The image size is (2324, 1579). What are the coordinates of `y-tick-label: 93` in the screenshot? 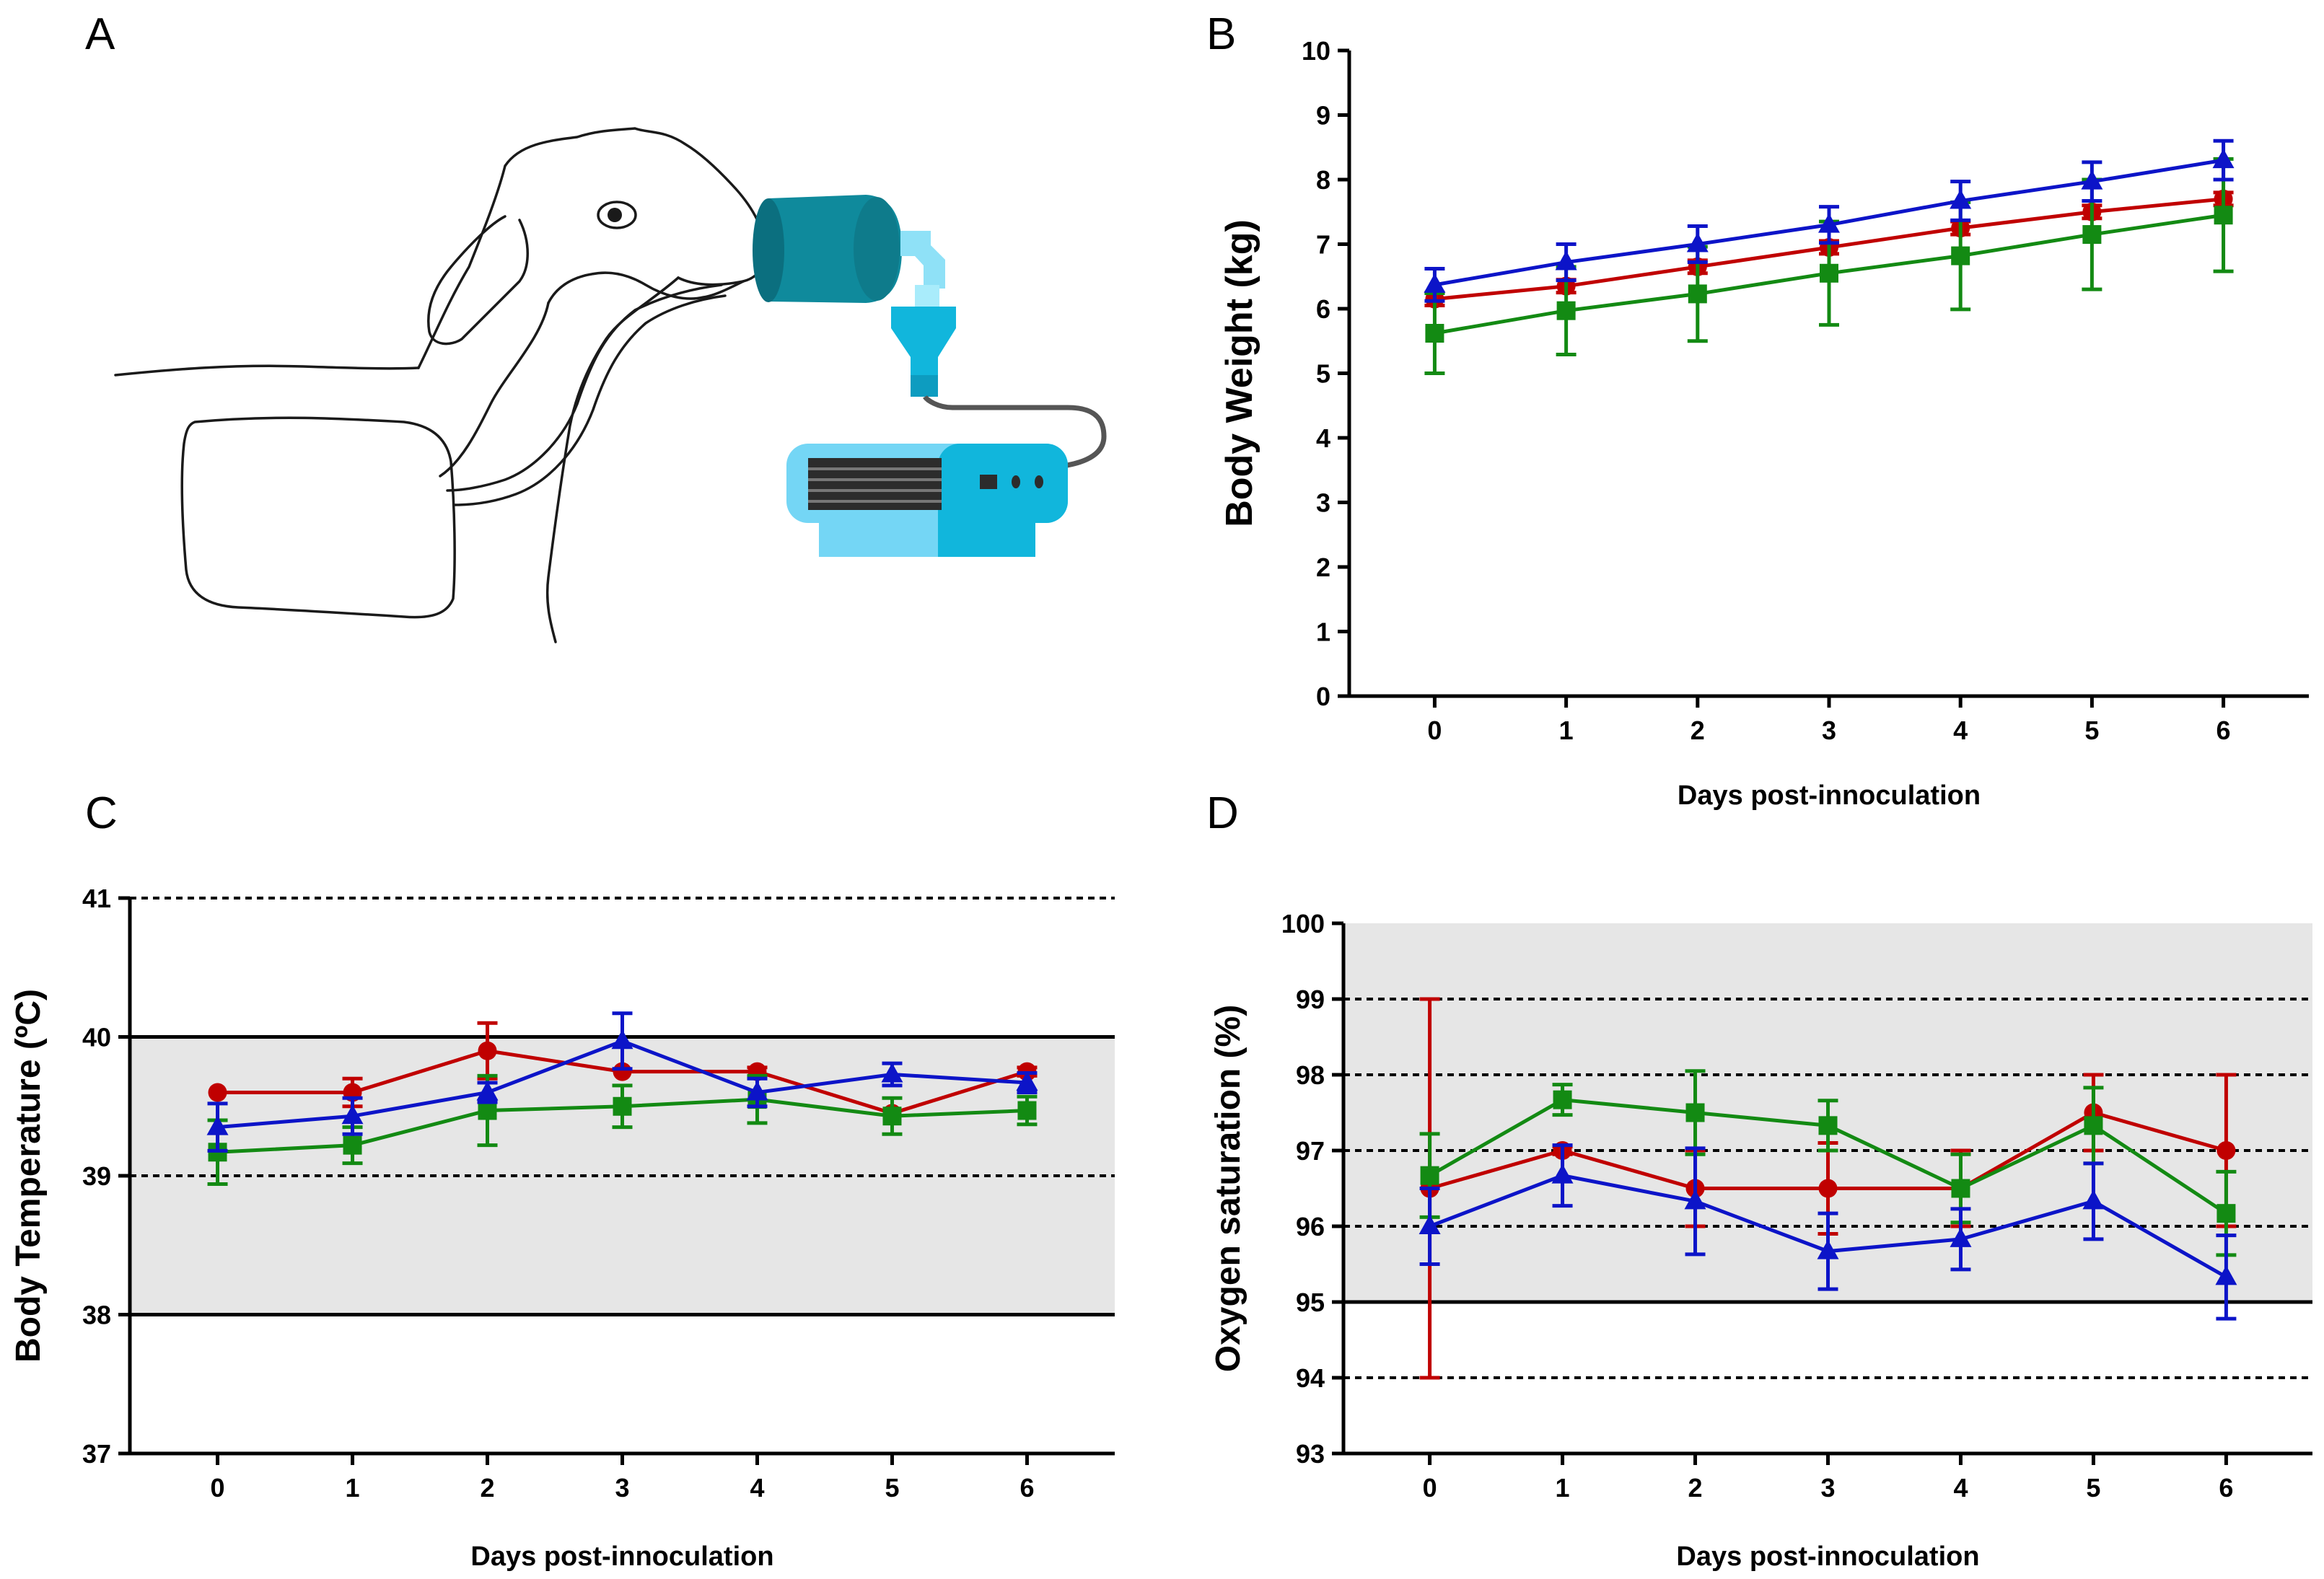 It's located at (1310, 1454).